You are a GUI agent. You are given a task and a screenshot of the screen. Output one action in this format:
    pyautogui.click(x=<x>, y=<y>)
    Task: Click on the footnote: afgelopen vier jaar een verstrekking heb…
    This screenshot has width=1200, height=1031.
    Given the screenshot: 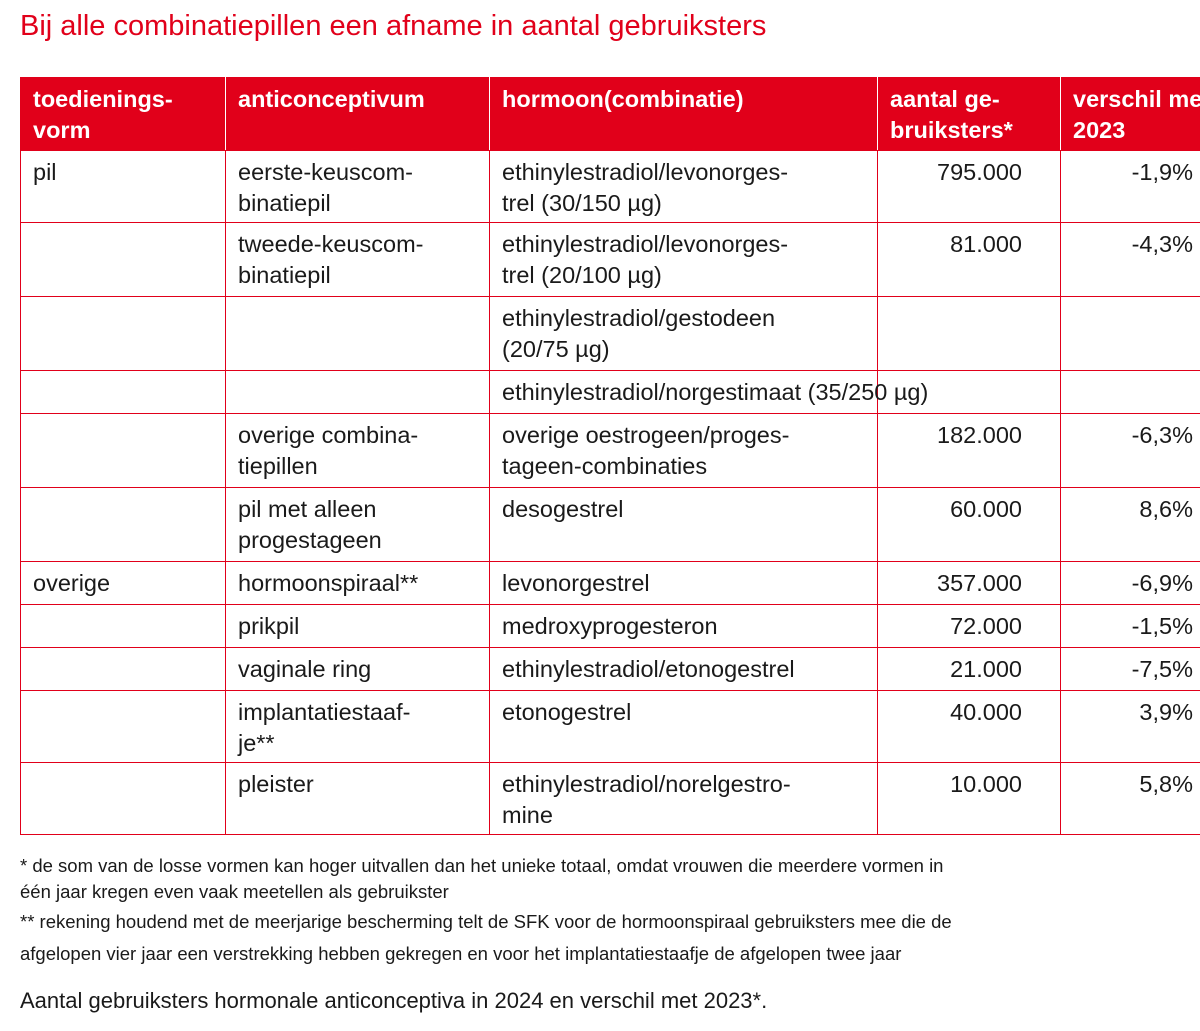 What is the action you would take?
    pyautogui.click(x=461, y=953)
    